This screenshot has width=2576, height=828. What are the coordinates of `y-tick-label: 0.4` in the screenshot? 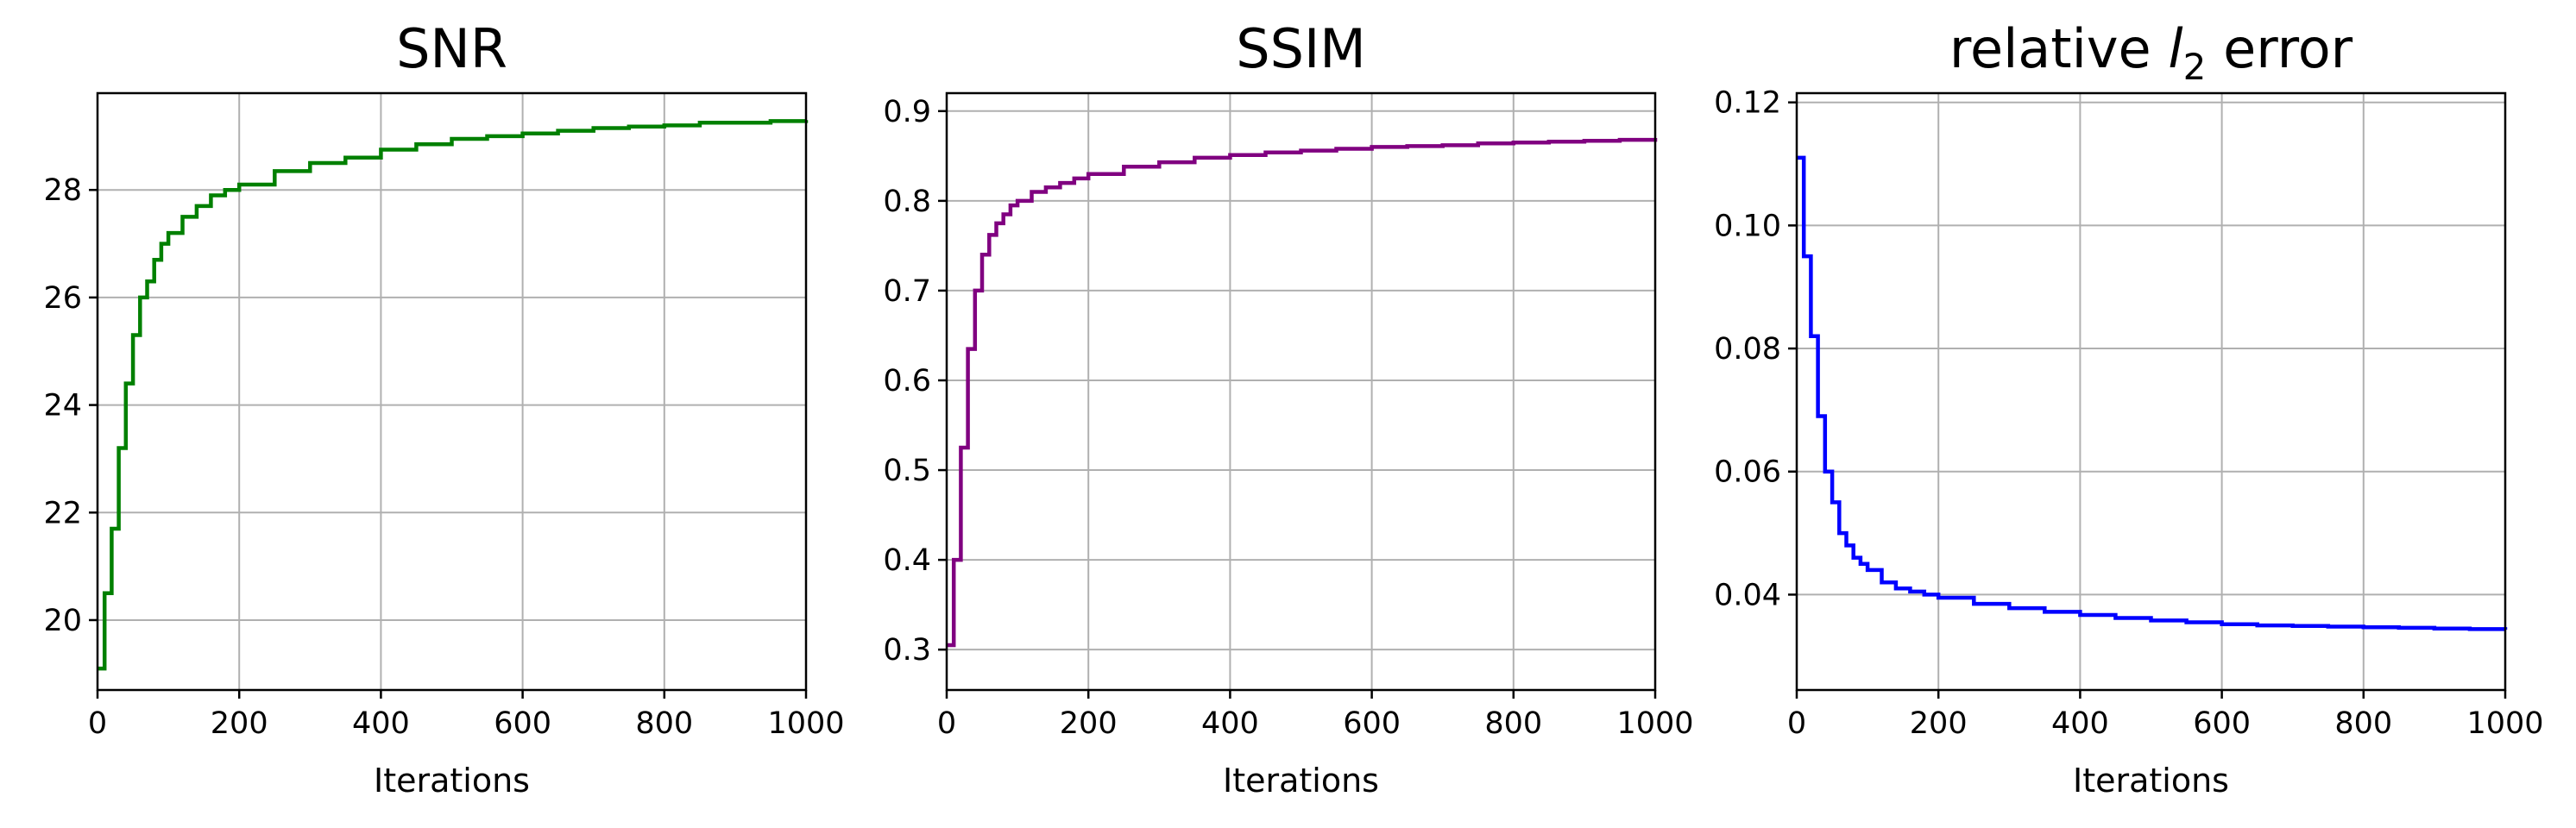 It's located at (907, 560).